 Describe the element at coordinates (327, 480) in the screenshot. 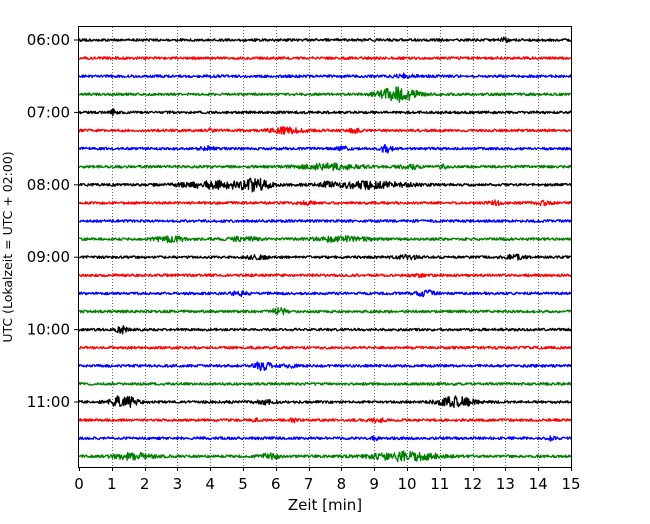

I see `x-axis-ticks: 0 1 2 3 4 5 6 7 8 9 10 11 12 13 14 15` at that location.